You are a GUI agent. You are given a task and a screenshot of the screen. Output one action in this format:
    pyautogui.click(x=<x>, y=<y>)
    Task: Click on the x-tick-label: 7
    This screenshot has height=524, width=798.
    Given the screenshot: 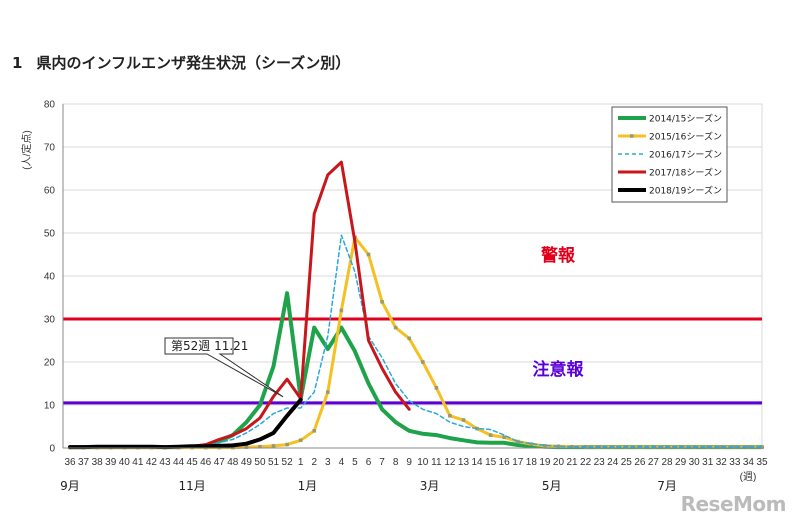 What is the action you would take?
    pyautogui.click(x=382, y=462)
    